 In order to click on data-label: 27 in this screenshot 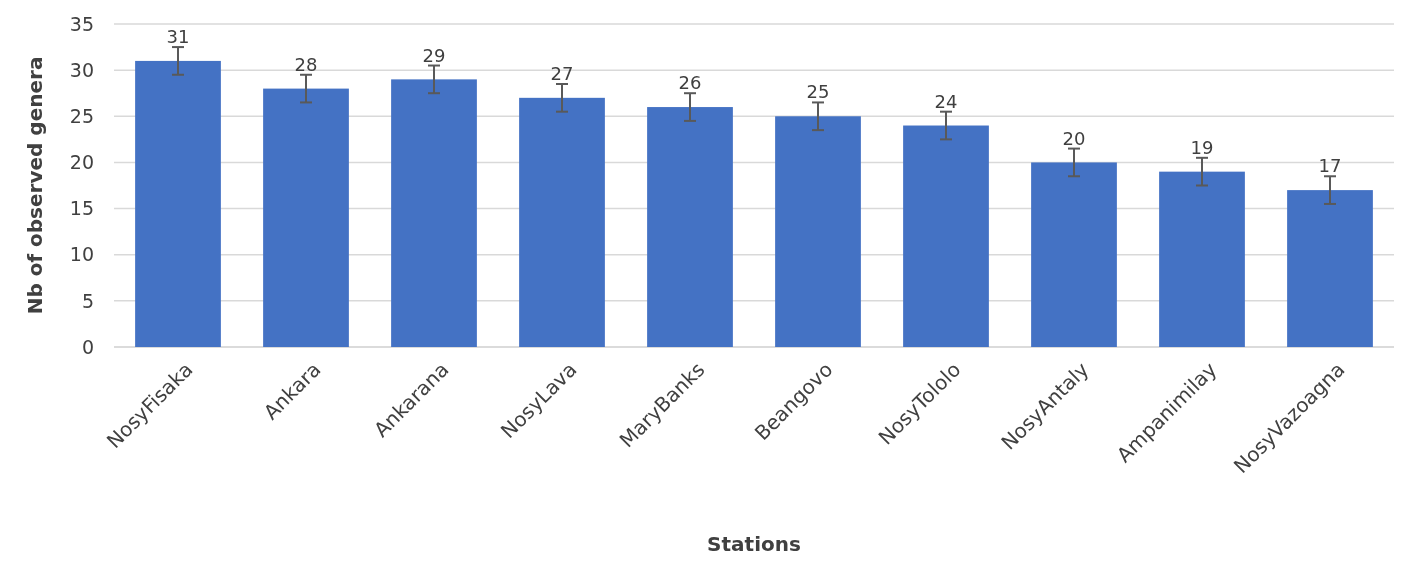, I will do `click(562, 73)`.